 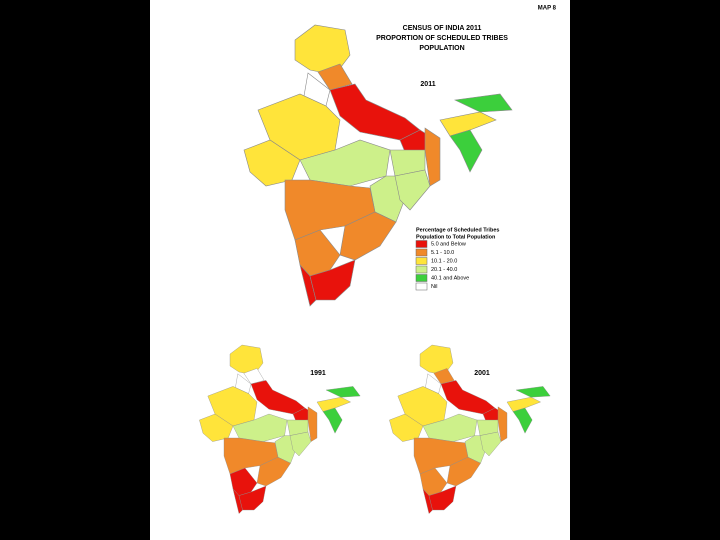 I want to click on legend-label: 5.0 and Below, so click(x=448, y=244).